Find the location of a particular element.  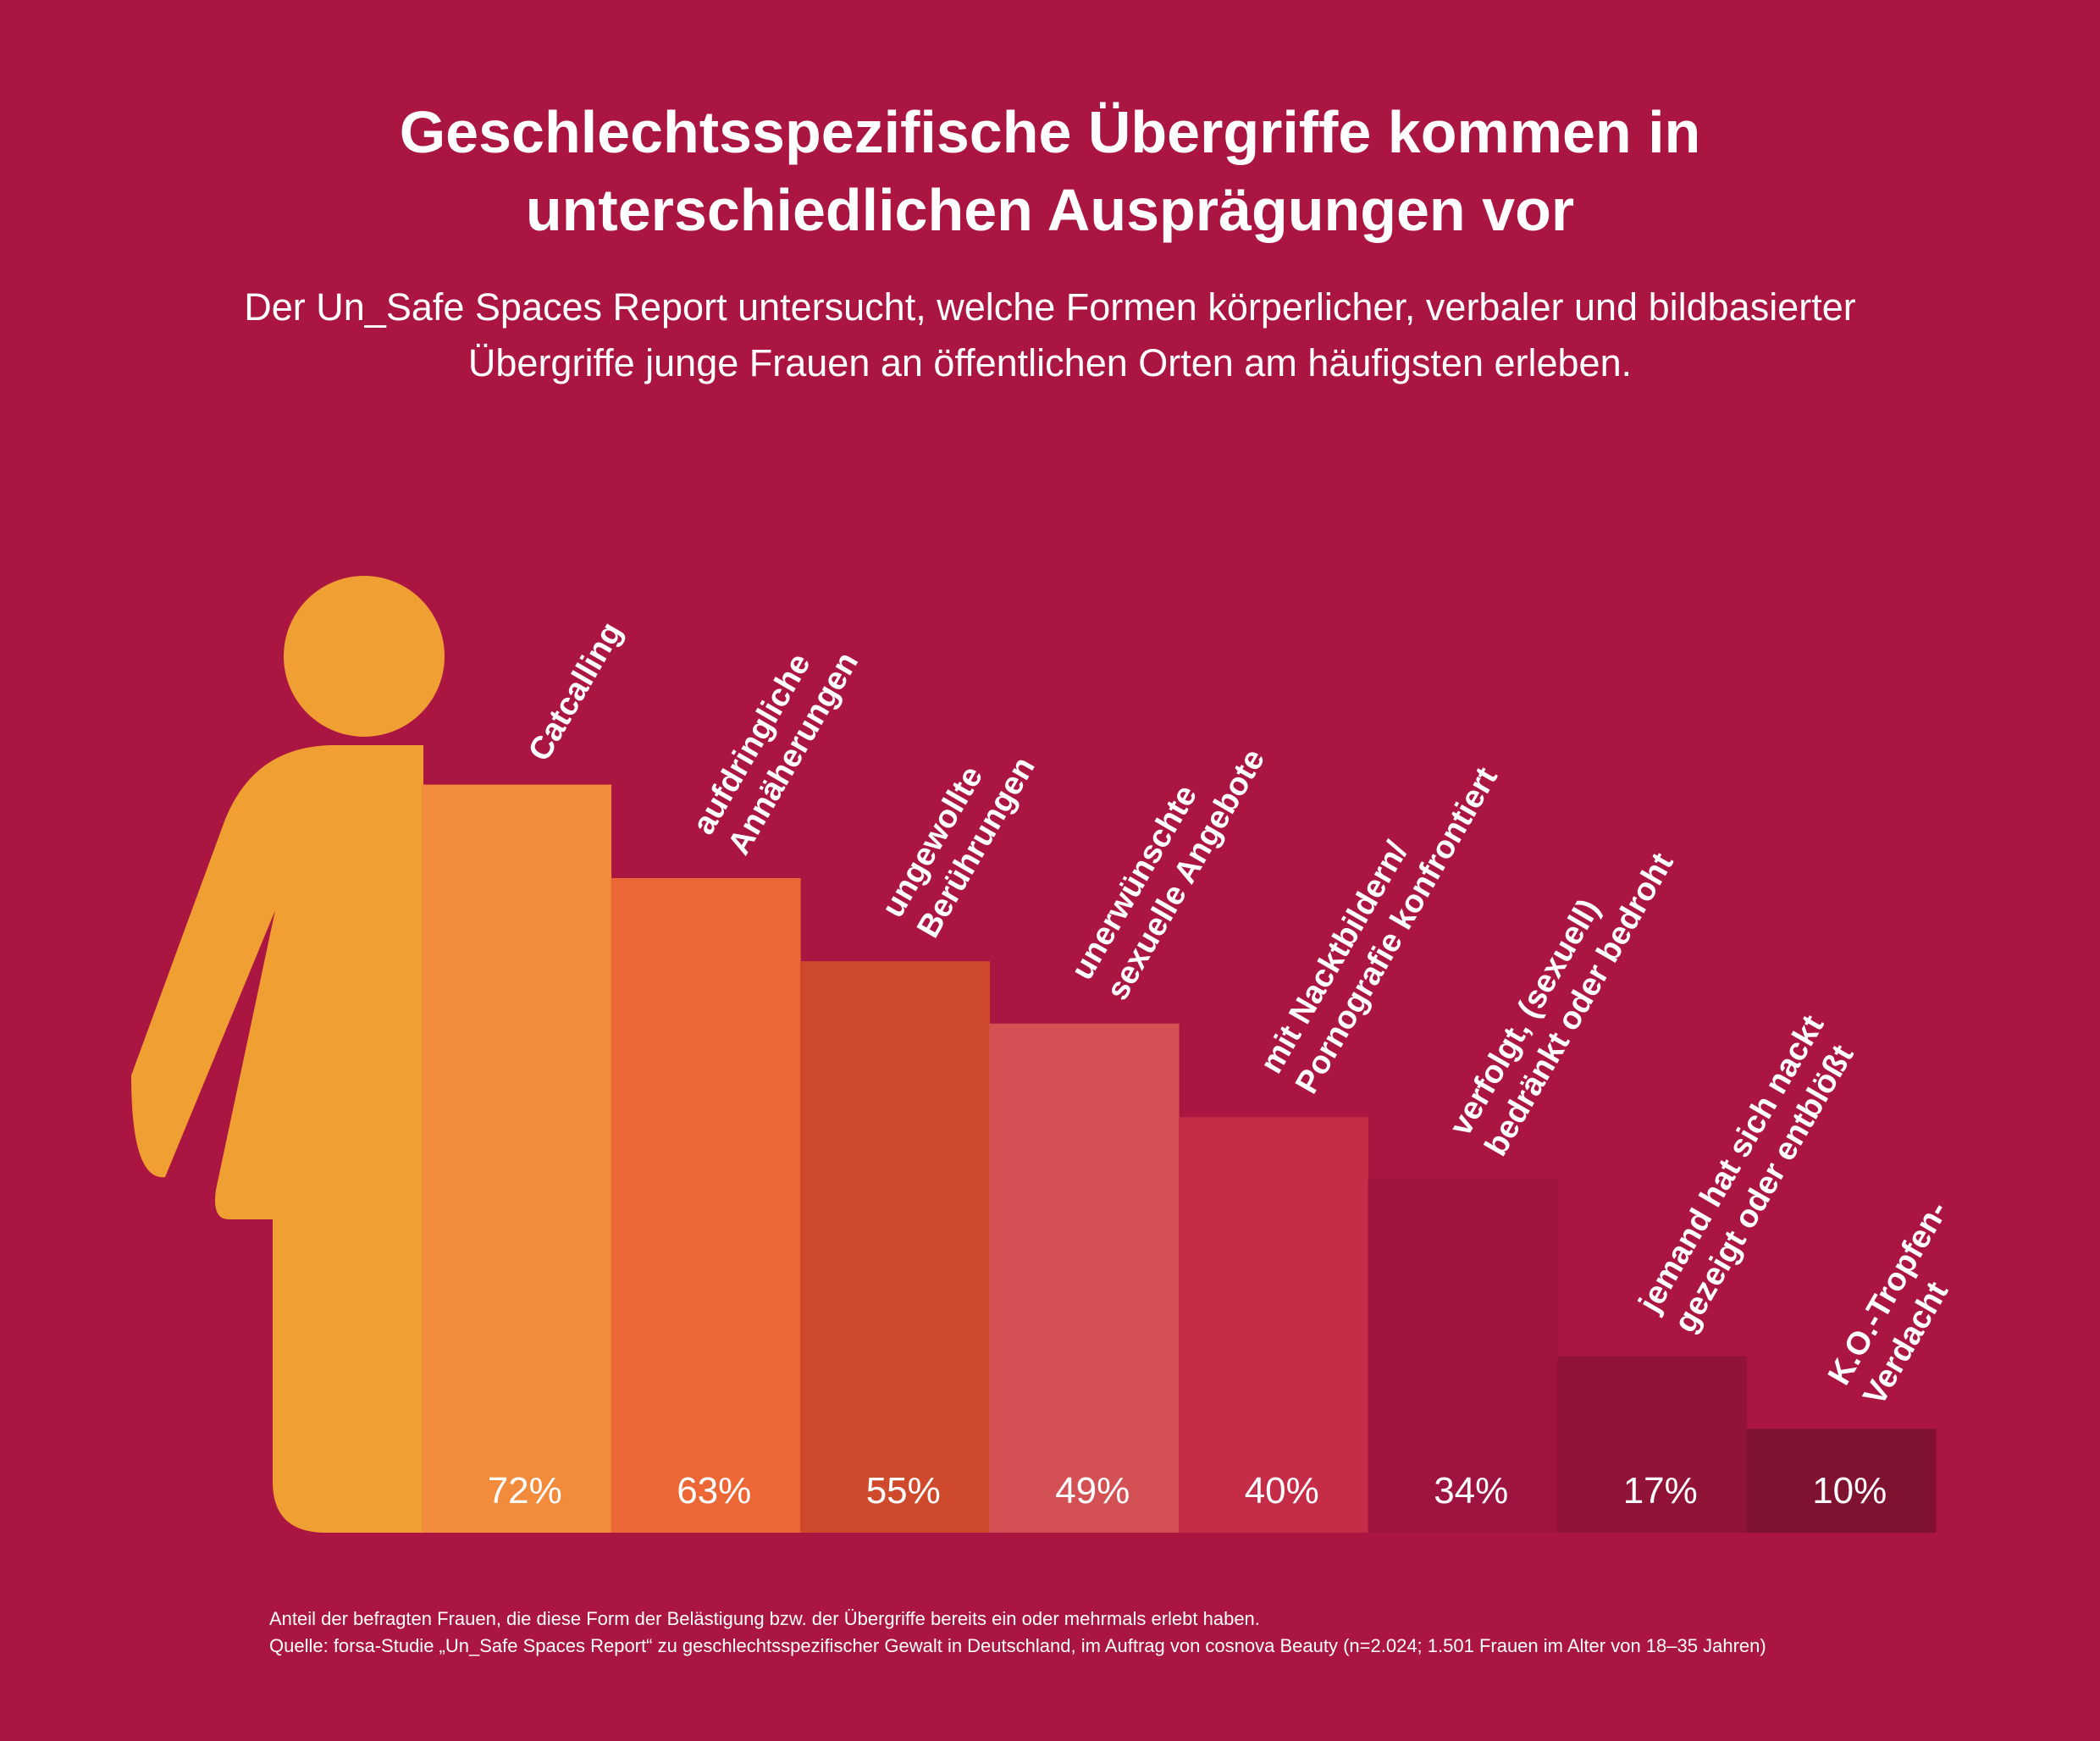

value-label-4: 49% is located at coordinates (1092, 1491).